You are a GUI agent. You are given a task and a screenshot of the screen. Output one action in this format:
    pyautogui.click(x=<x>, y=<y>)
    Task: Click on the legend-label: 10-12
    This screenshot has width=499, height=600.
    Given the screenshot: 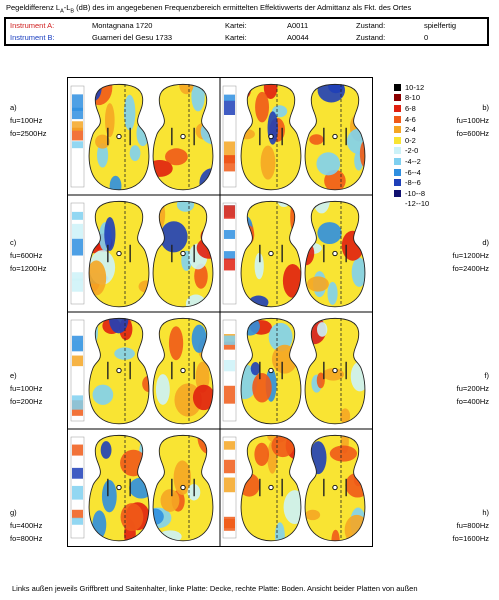 What is the action you would take?
    pyautogui.click(x=415, y=87)
    